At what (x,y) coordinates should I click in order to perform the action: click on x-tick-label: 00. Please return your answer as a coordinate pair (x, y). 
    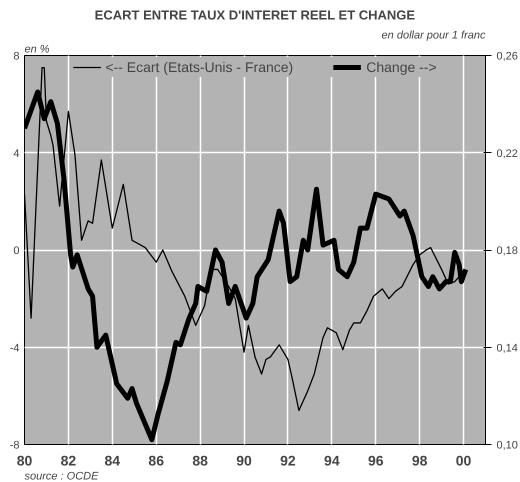
    Looking at the image, I should click on (464, 460).